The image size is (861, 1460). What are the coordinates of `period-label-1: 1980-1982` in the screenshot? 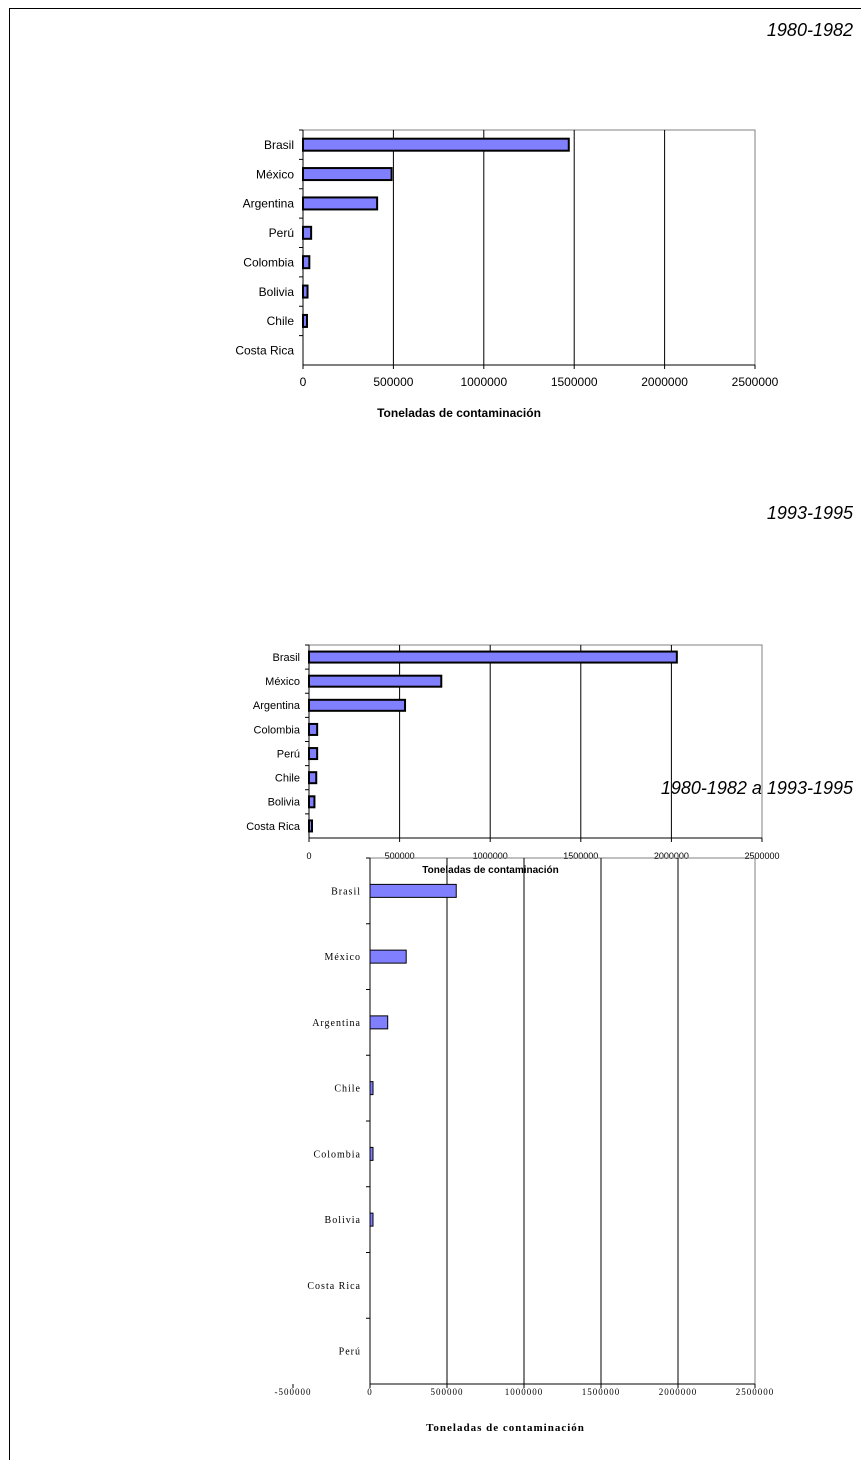 It's located at (809, 30).